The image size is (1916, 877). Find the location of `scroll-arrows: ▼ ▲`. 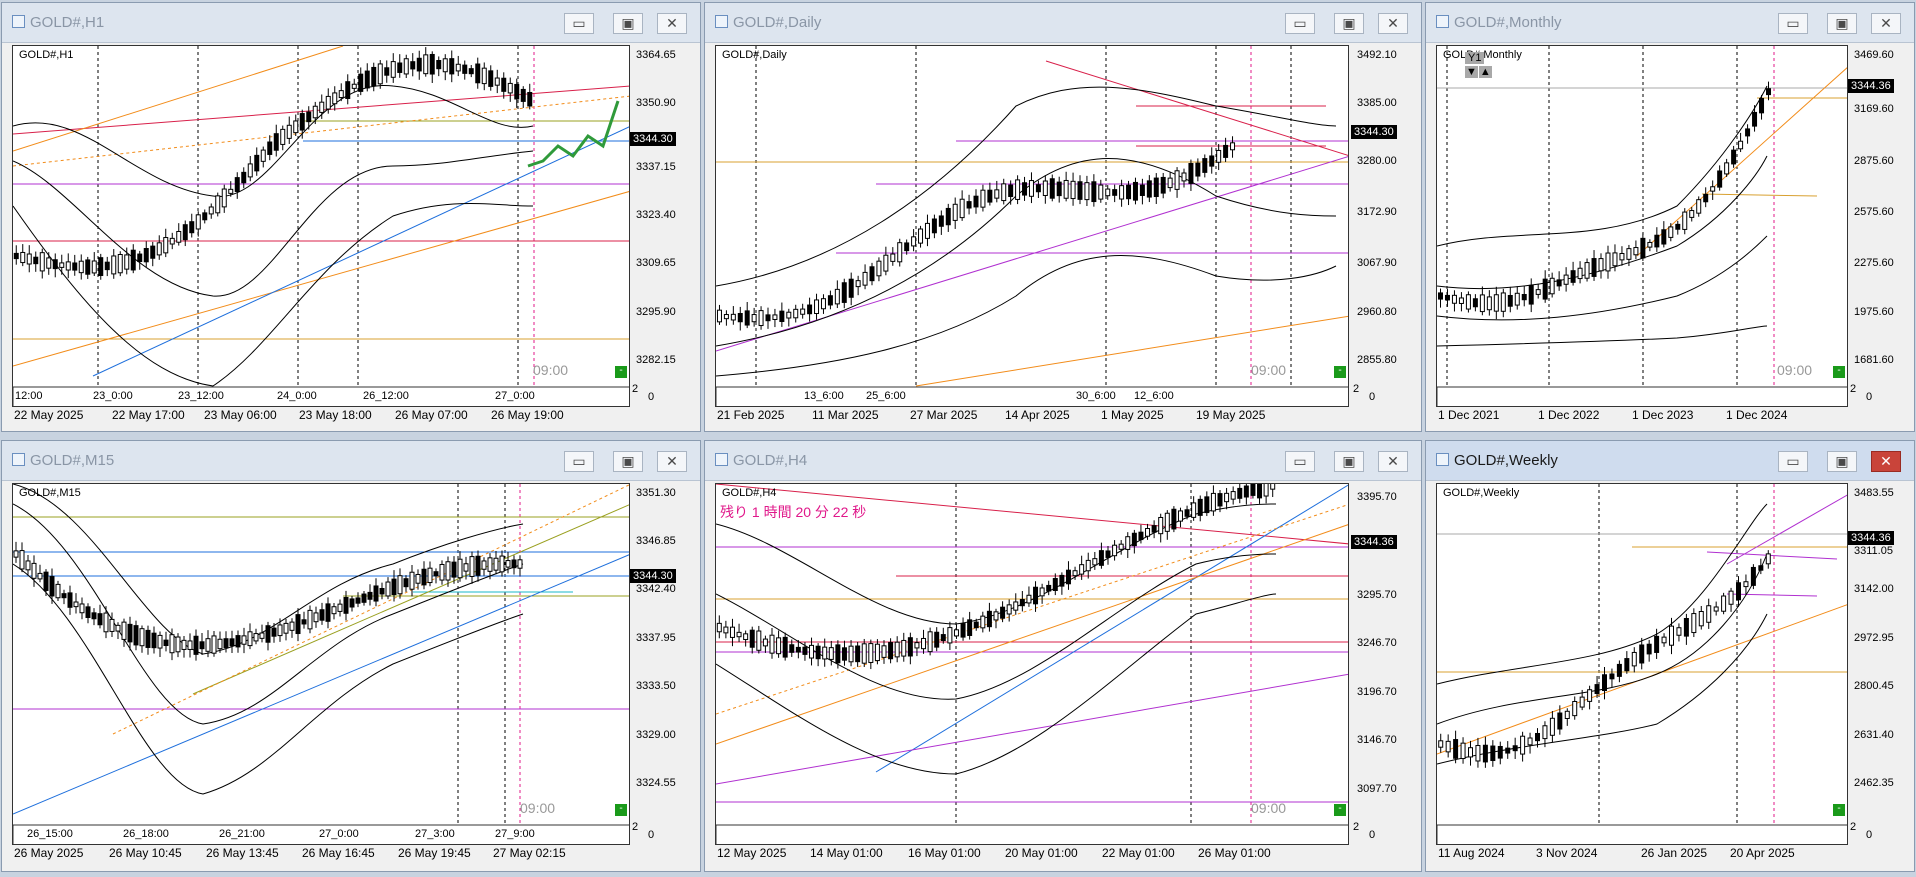

scroll-arrows: ▼ ▲ is located at coordinates (1479, 72).